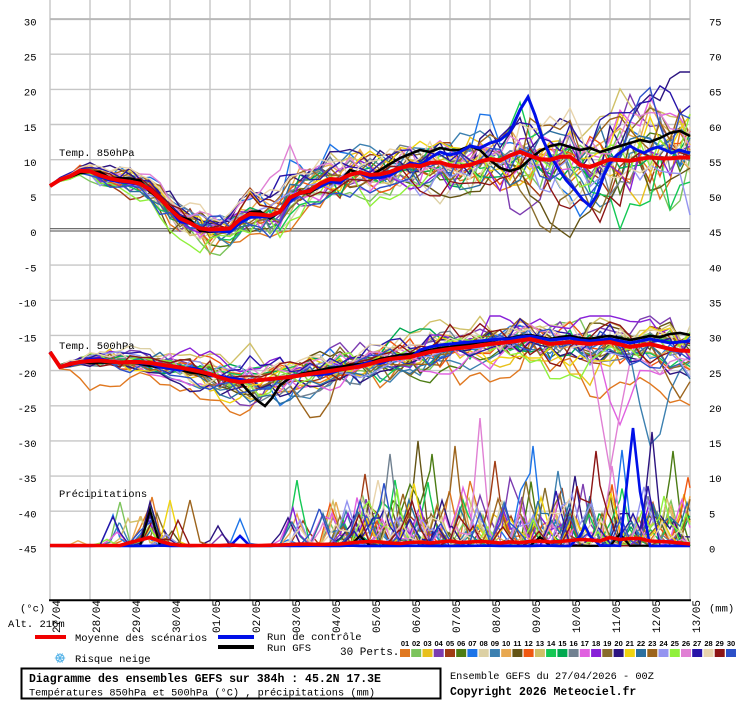 This screenshot has height=705, width=740. What do you see at coordinates (686, 643) in the screenshot?
I see `svg-text: 26` at bounding box center [686, 643].